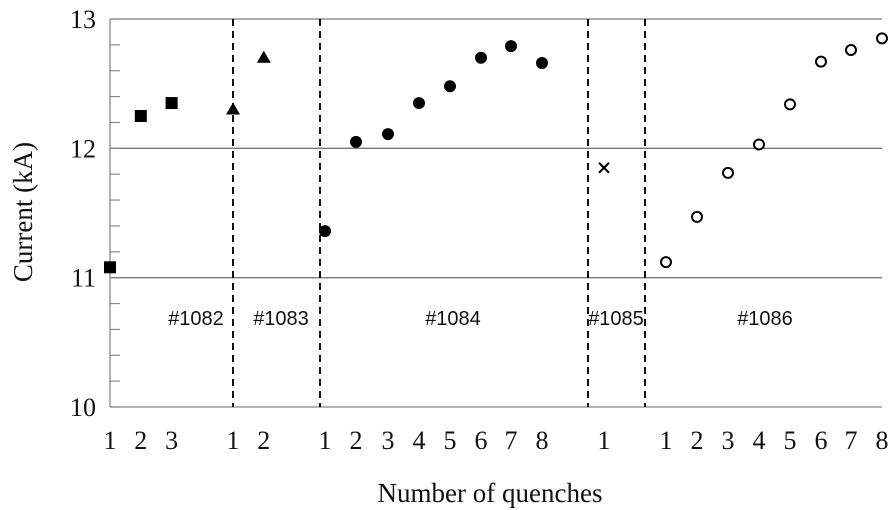 The image size is (892, 510). What do you see at coordinates (23, 212) in the screenshot?
I see `y-axis-title: Current (kA)` at bounding box center [23, 212].